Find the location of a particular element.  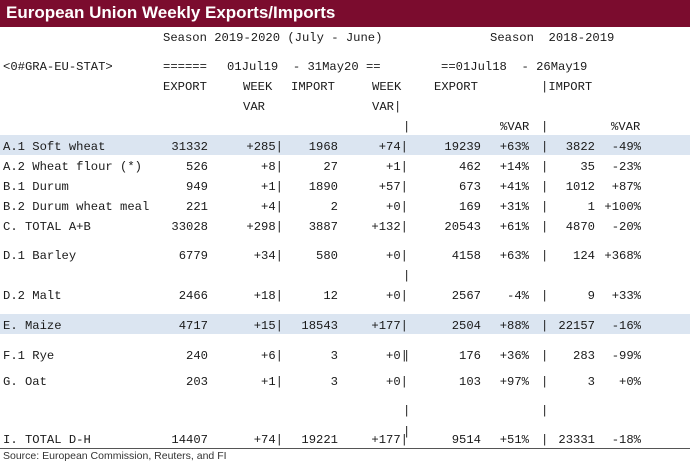

export-prior-value: 176 is located at coordinates (470, 356).